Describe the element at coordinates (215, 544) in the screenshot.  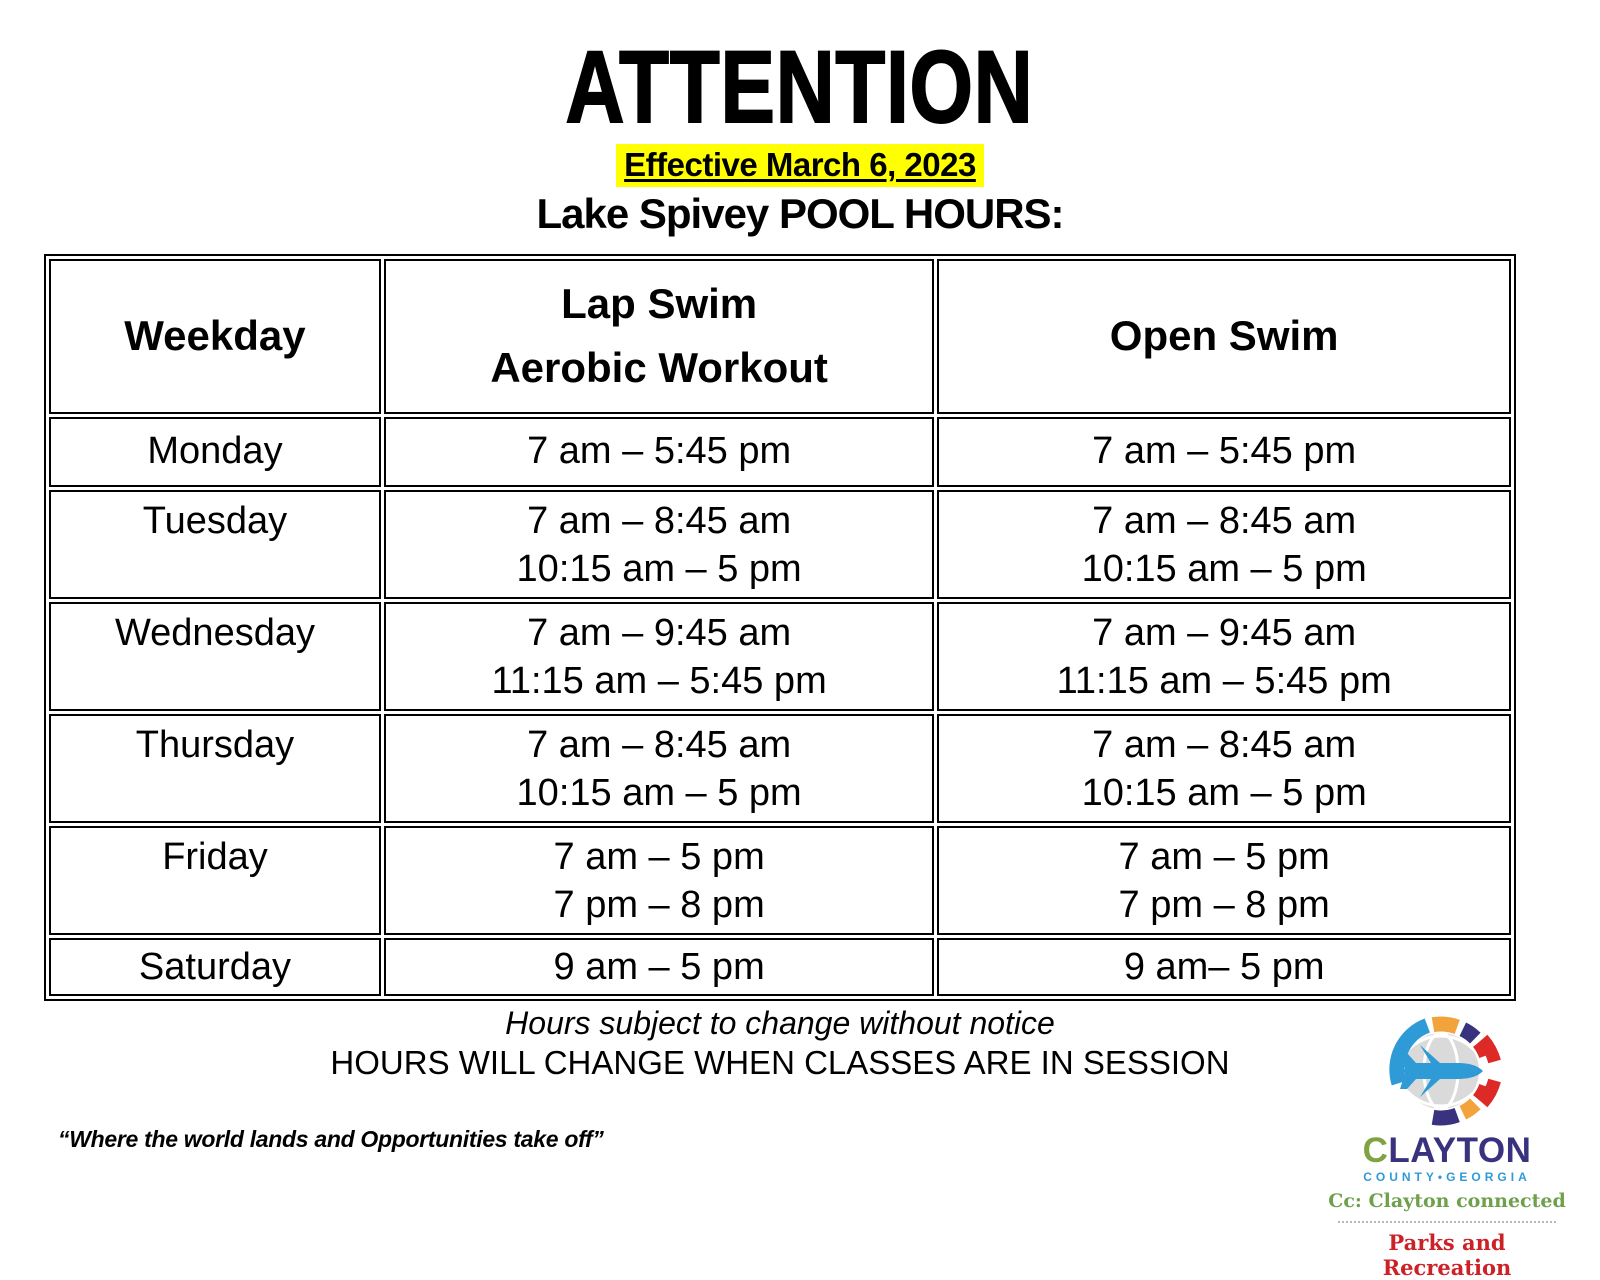
I see `day-label: Tuesday` at that location.